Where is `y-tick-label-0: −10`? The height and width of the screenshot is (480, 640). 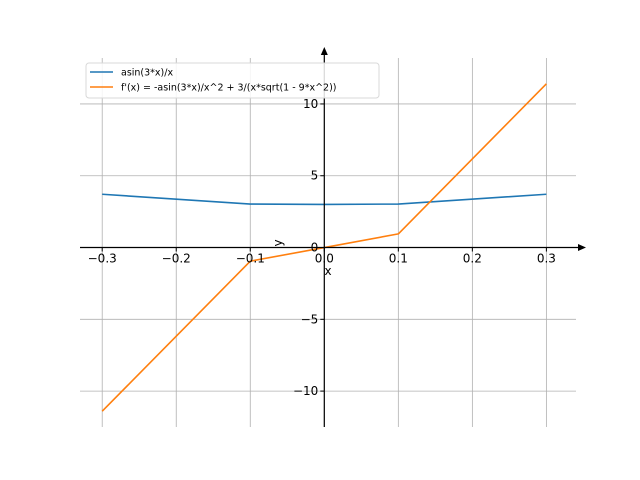 y-tick-label-0: −10 is located at coordinates (305, 391).